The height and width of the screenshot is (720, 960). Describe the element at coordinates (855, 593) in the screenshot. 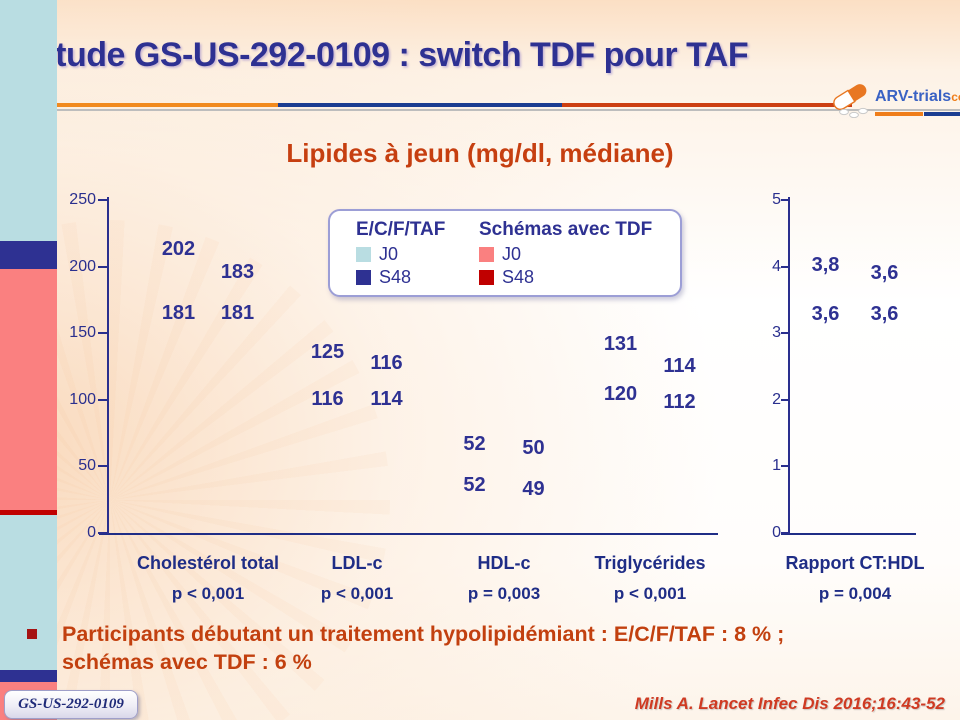

I see `p-value-rapport-ct-hdl: p = 0,004` at that location.